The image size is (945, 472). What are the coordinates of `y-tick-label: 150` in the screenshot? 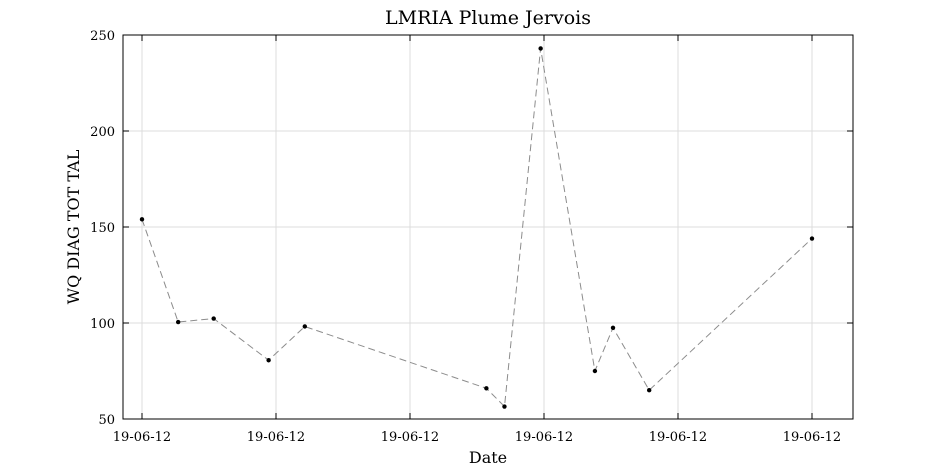 It's located at (102, 228).